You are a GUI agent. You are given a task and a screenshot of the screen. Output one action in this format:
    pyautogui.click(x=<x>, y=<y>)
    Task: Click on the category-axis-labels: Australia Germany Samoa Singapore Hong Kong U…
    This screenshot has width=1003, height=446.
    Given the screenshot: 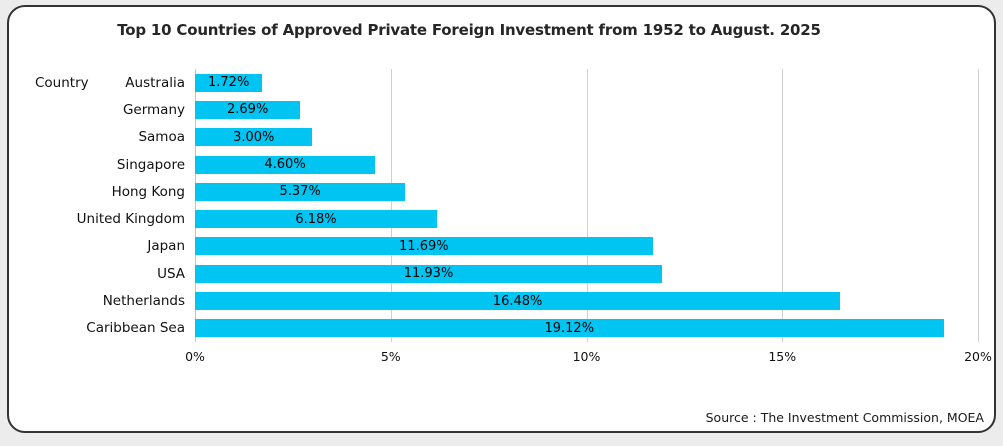 What is the action you would take?
    pyautogui.click(x=97, y=205)
    